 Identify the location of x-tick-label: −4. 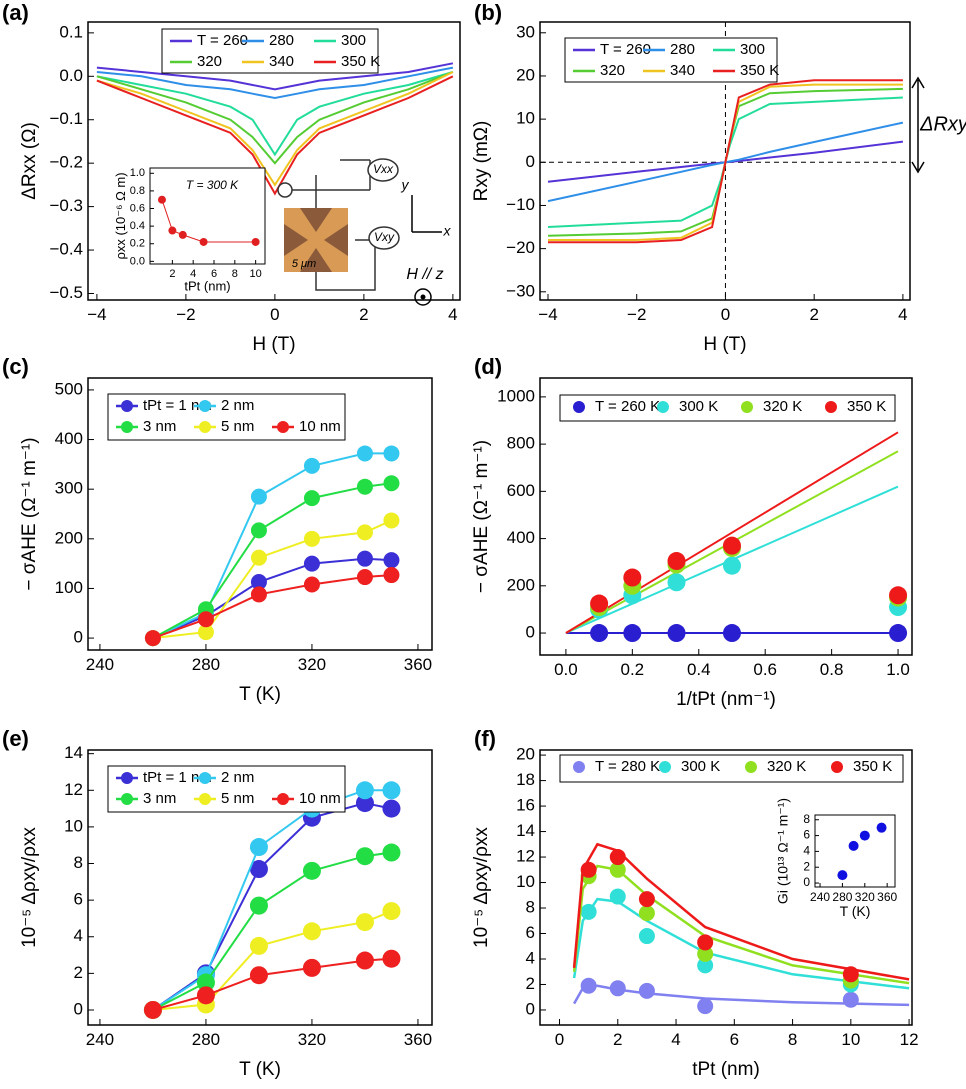
(96, 314).